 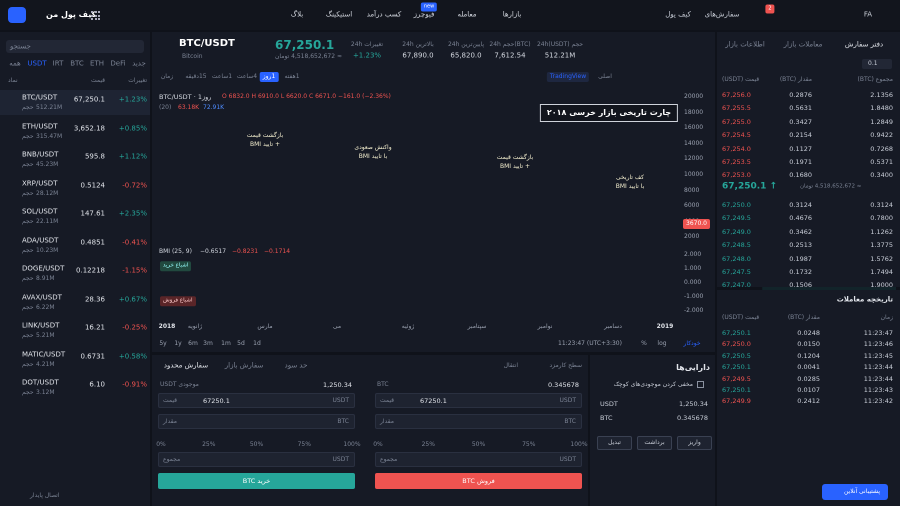 What do you see at coordinates (247, 76) in the screenshot?
I see `interval: 4ساعت` at bounding box center [247, 76].